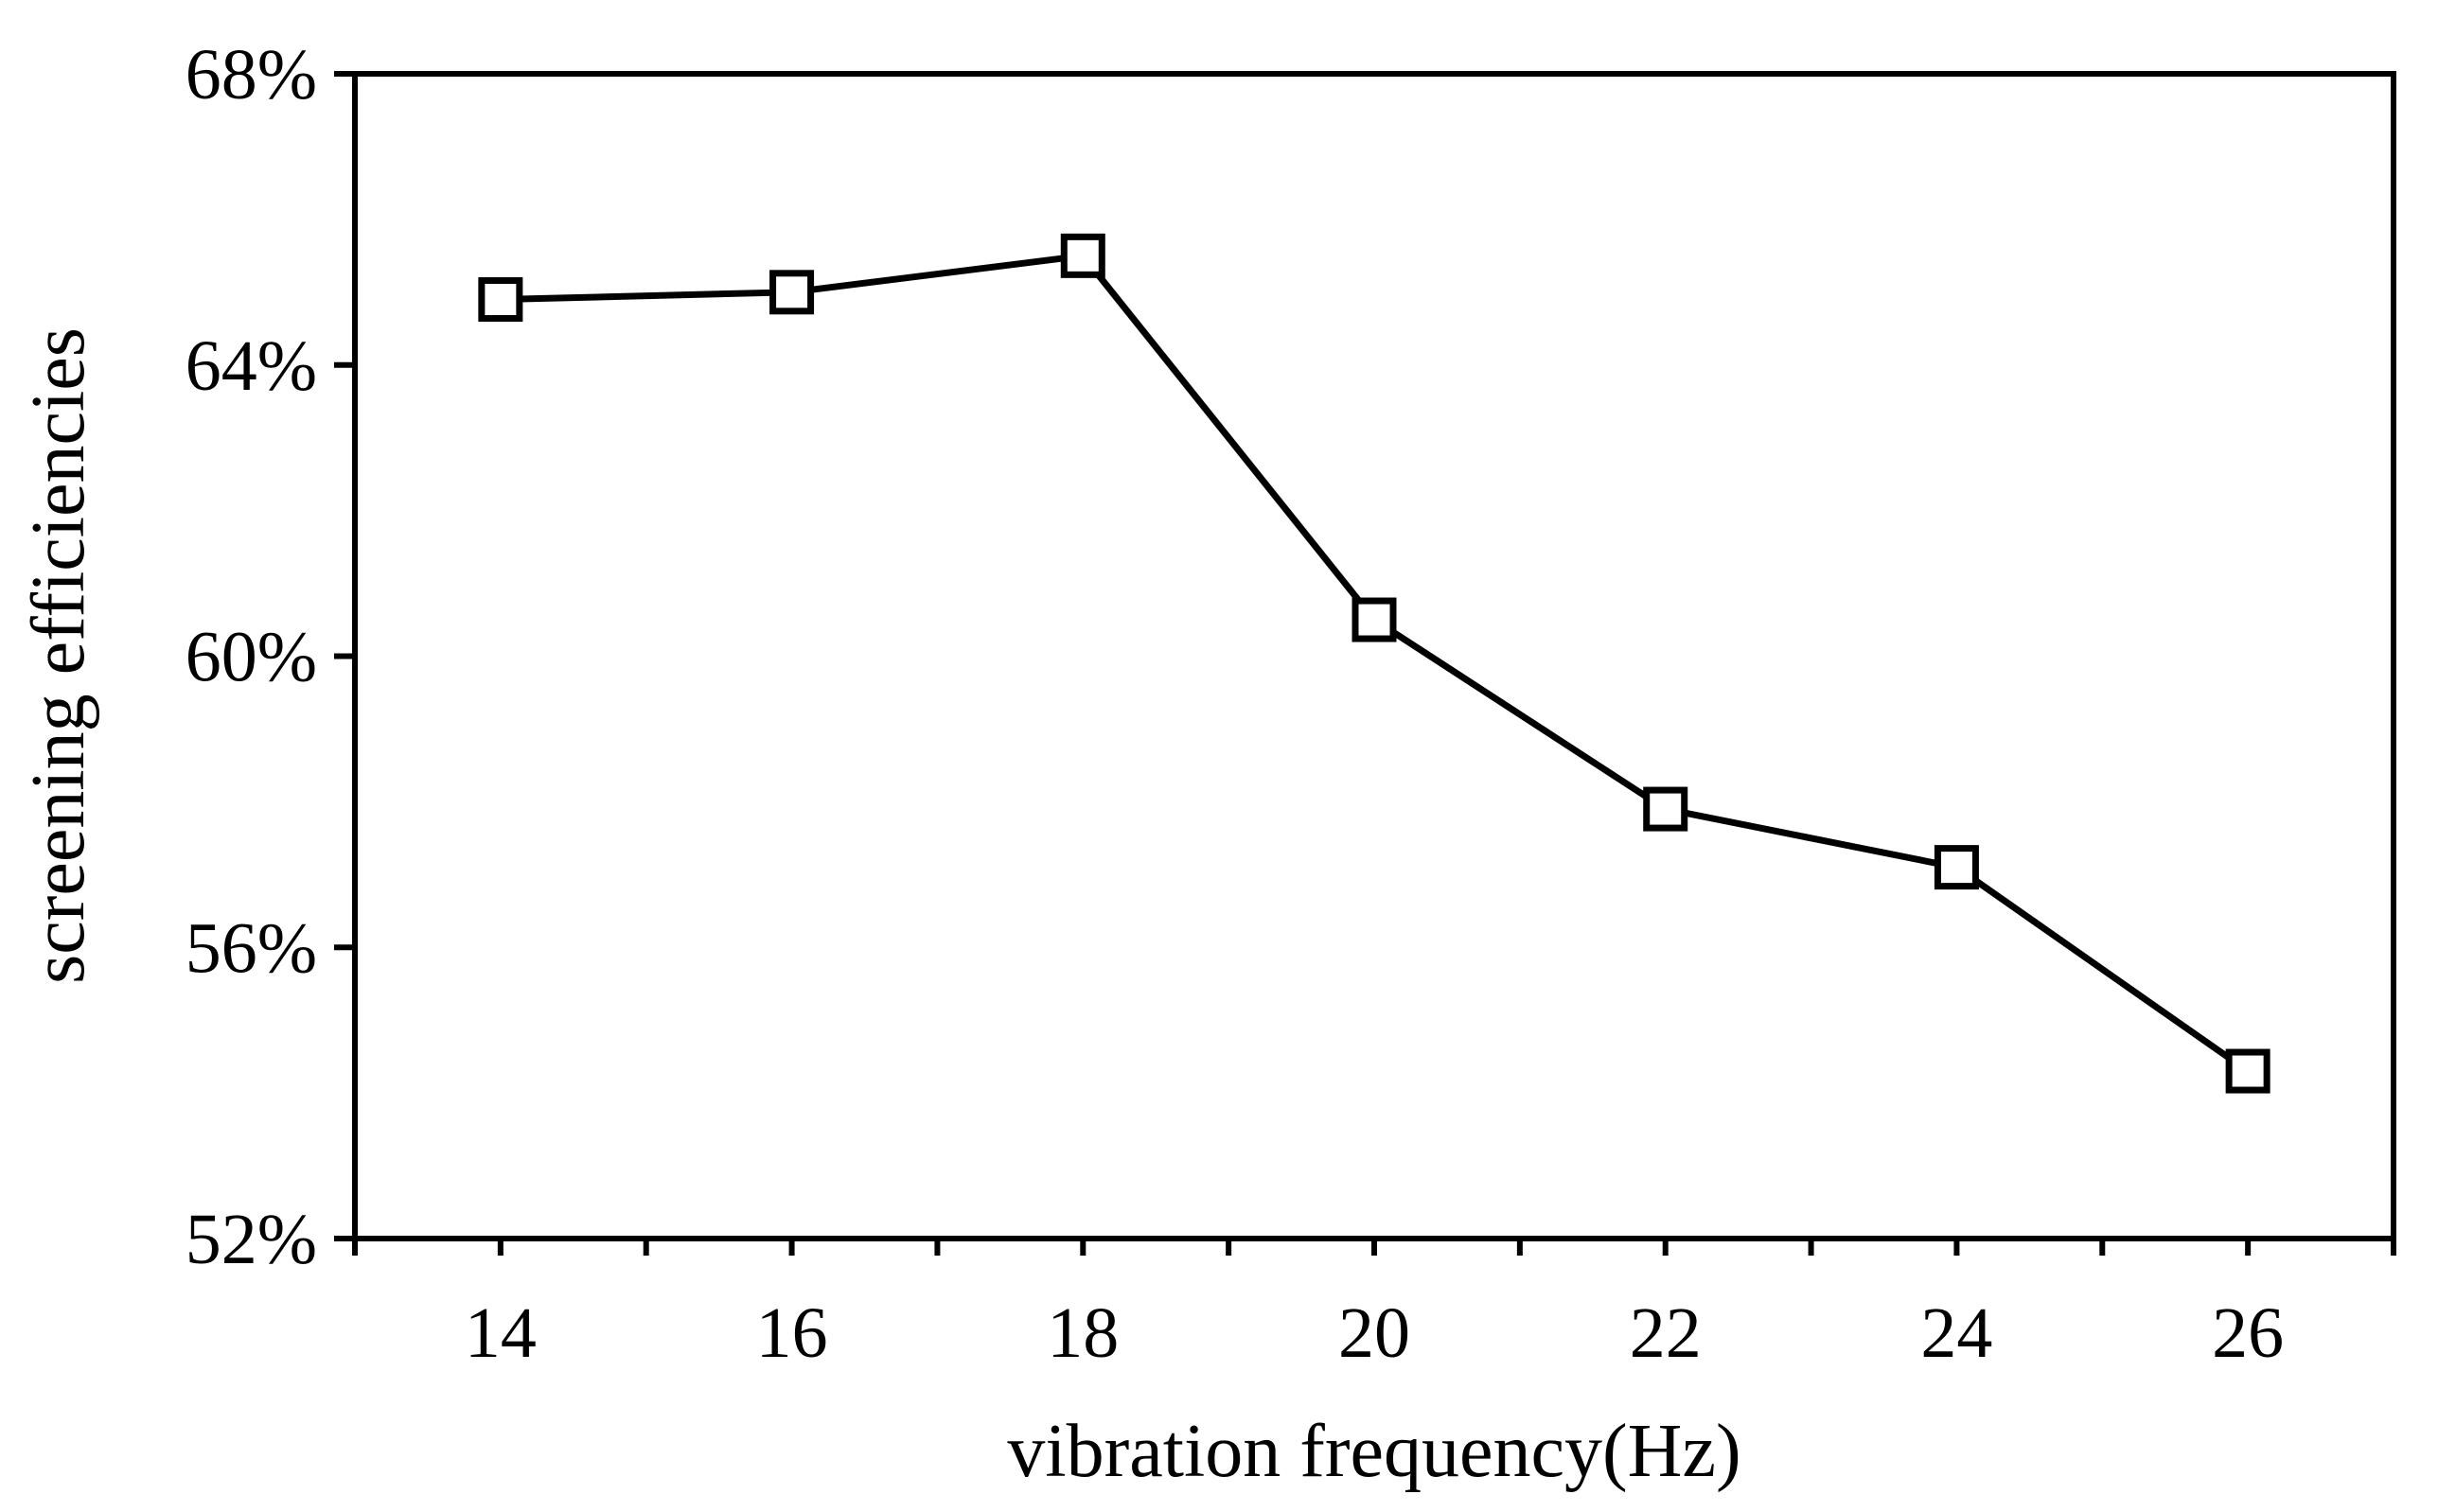 Image resolution: width=2438 pixels, height=1512 pixels. I want to click on x-tick-label: 20, so click(1374, 1333).